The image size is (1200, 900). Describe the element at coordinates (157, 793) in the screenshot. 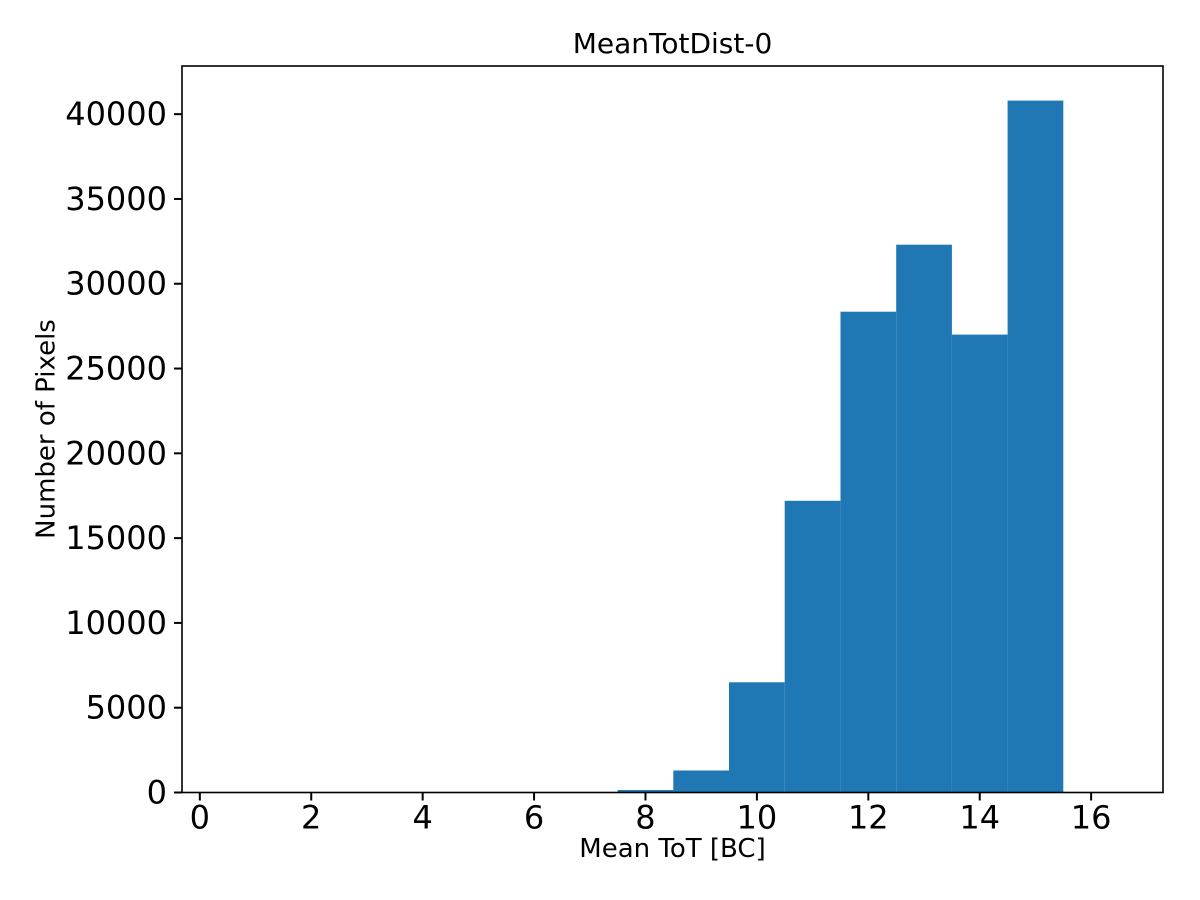

I see `y-tick-label: 0` at that location.